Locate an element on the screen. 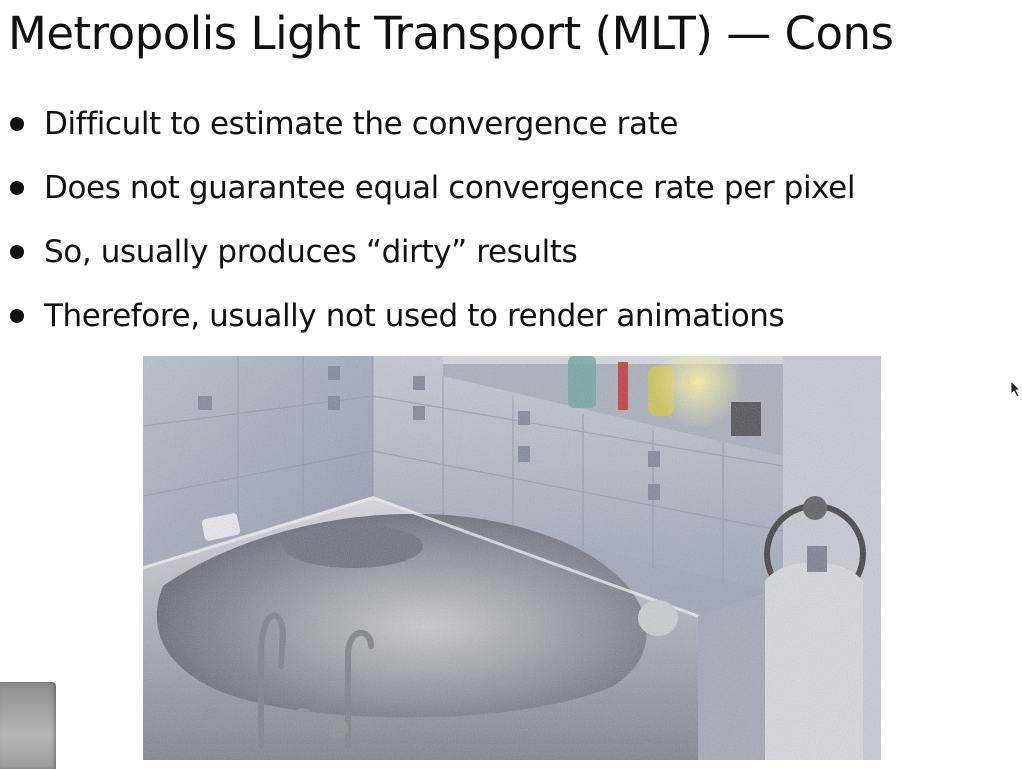 Image resolution: width=1022 pixels, height=769 pixels. bullet-text: So, usually produces “dirty” results is located at coordinates (311, 252).